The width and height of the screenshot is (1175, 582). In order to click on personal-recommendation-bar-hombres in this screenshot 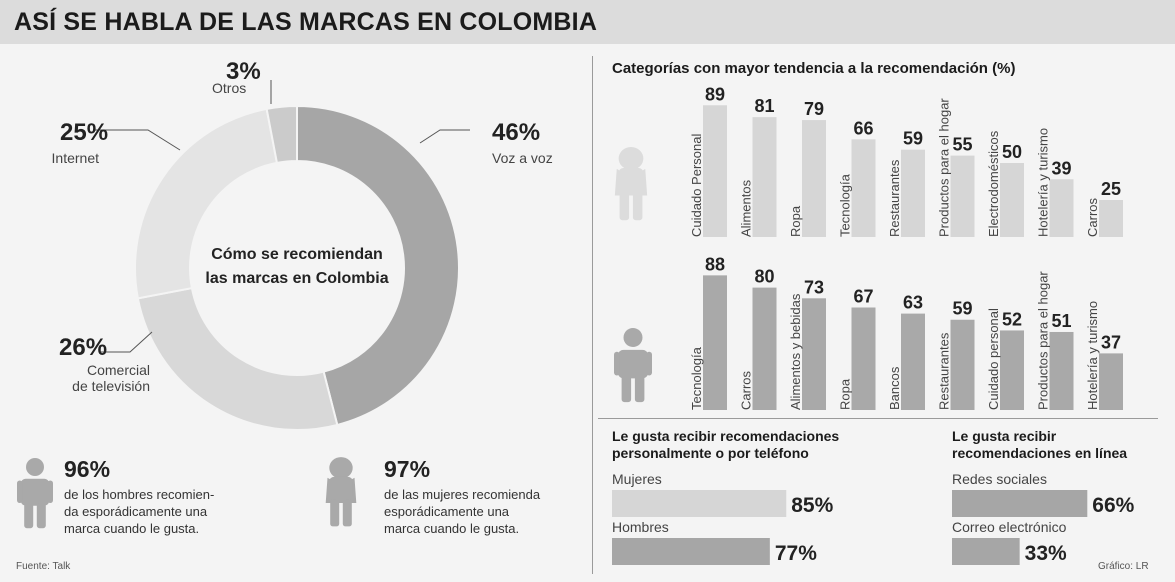, I will do `click(691, 551)`.